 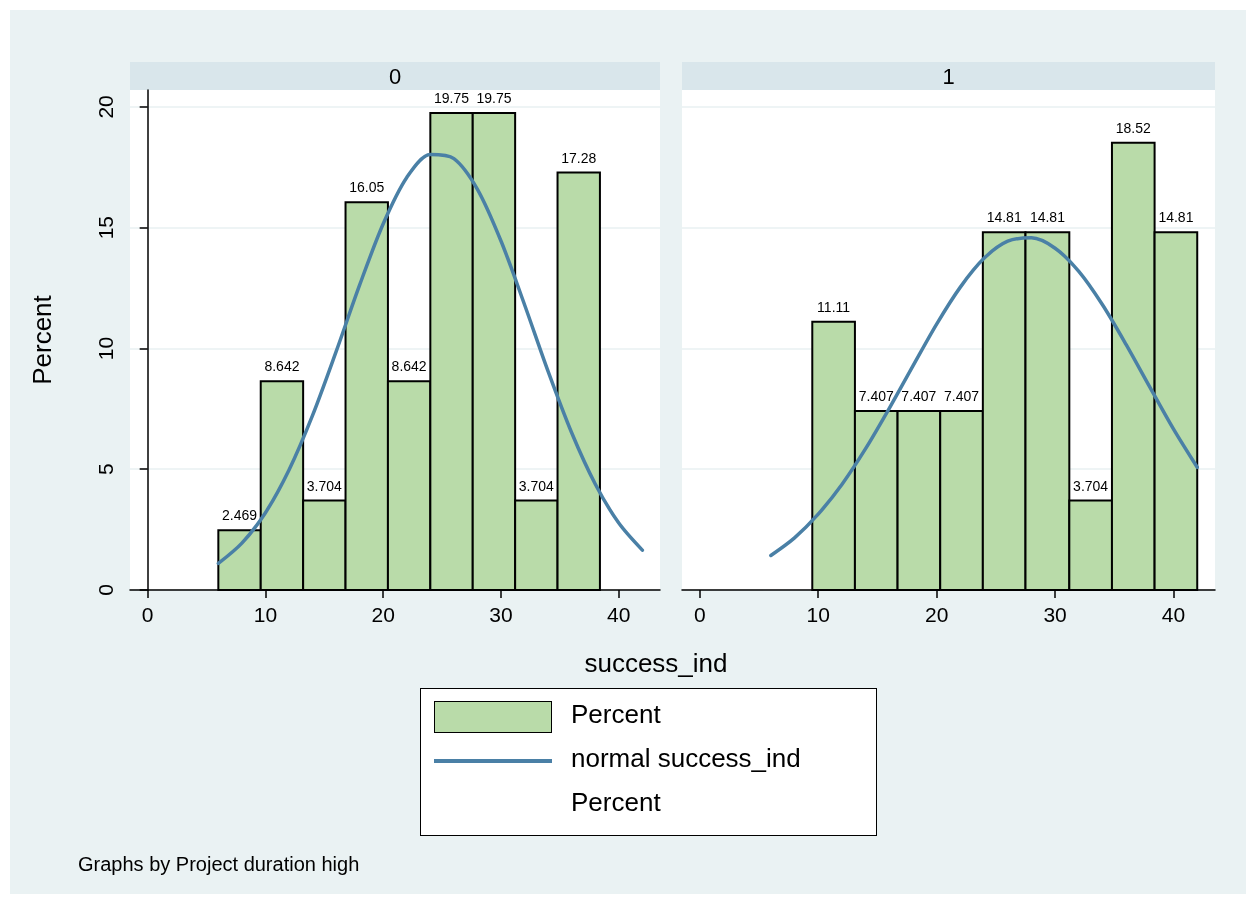 What do you see at coordinates (105, 590) in the screenshot?
I see `y-tick-label: 0` at bounding box center [105, 590].